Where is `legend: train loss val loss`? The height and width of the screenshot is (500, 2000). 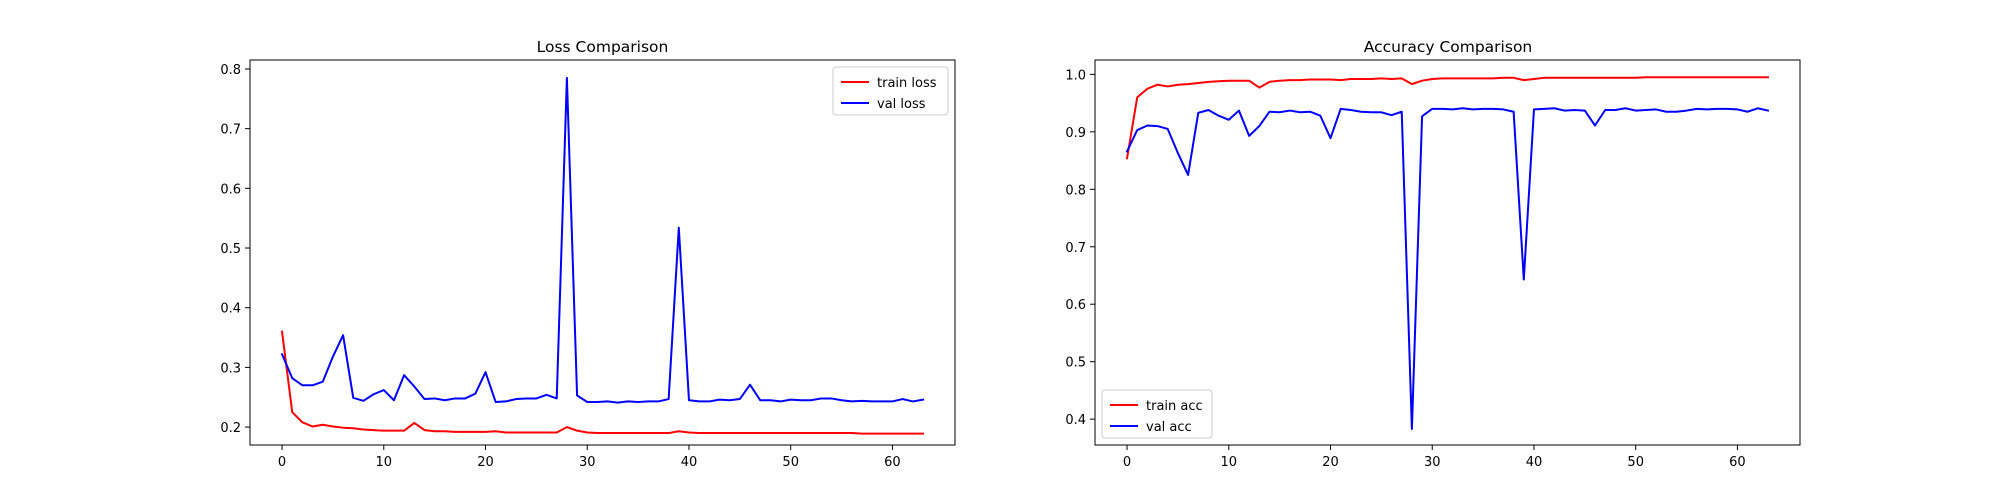 legend: train loss val loss is located at coordinates (890, 91).